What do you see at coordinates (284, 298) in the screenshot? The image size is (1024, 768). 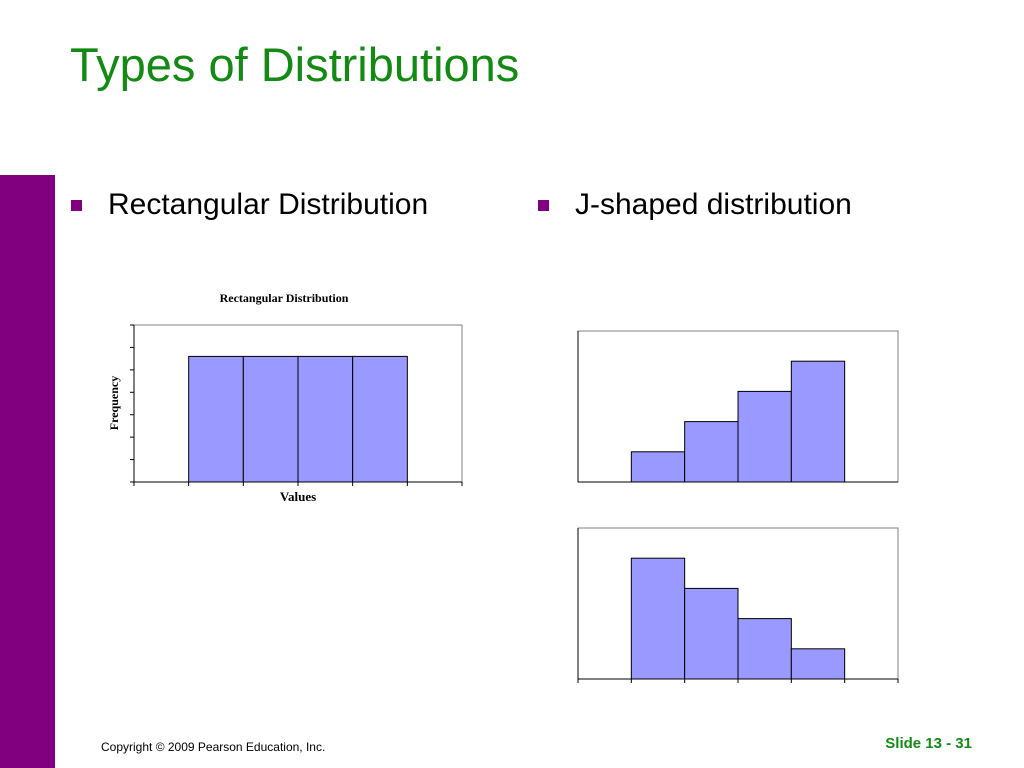 I see `chart-title: Rectangular Distribution` at bounding box center [284, 298].